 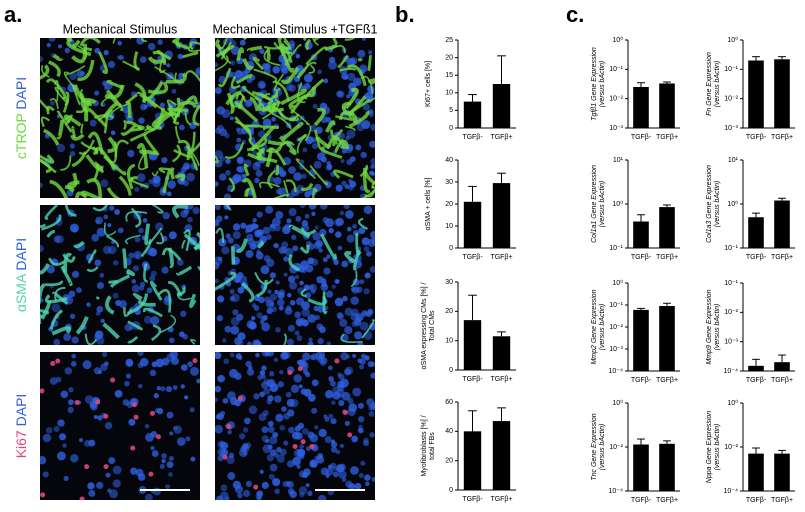 What do you see at coordinates (428, 204) in the screenshot?
I see `y-axis-label-line: αSMA + cells [%]` at bounding box center [428, 204].